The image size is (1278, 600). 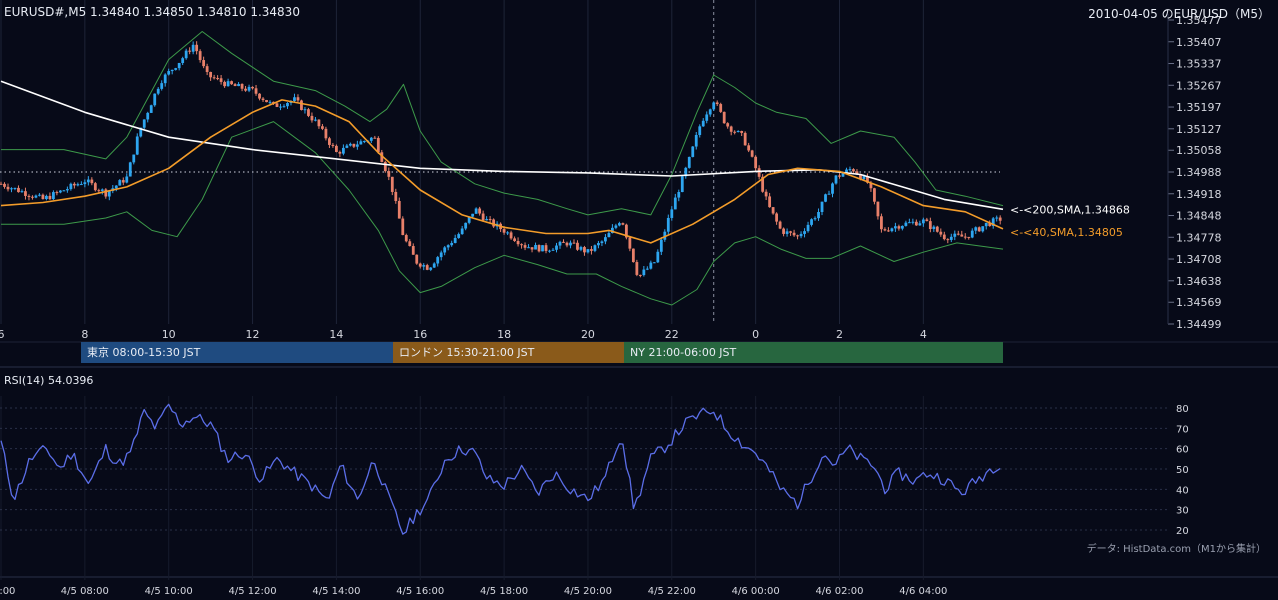 I want to click on session-newyork: NY 21:00-06:00 JST, so click(x=813, y=352).